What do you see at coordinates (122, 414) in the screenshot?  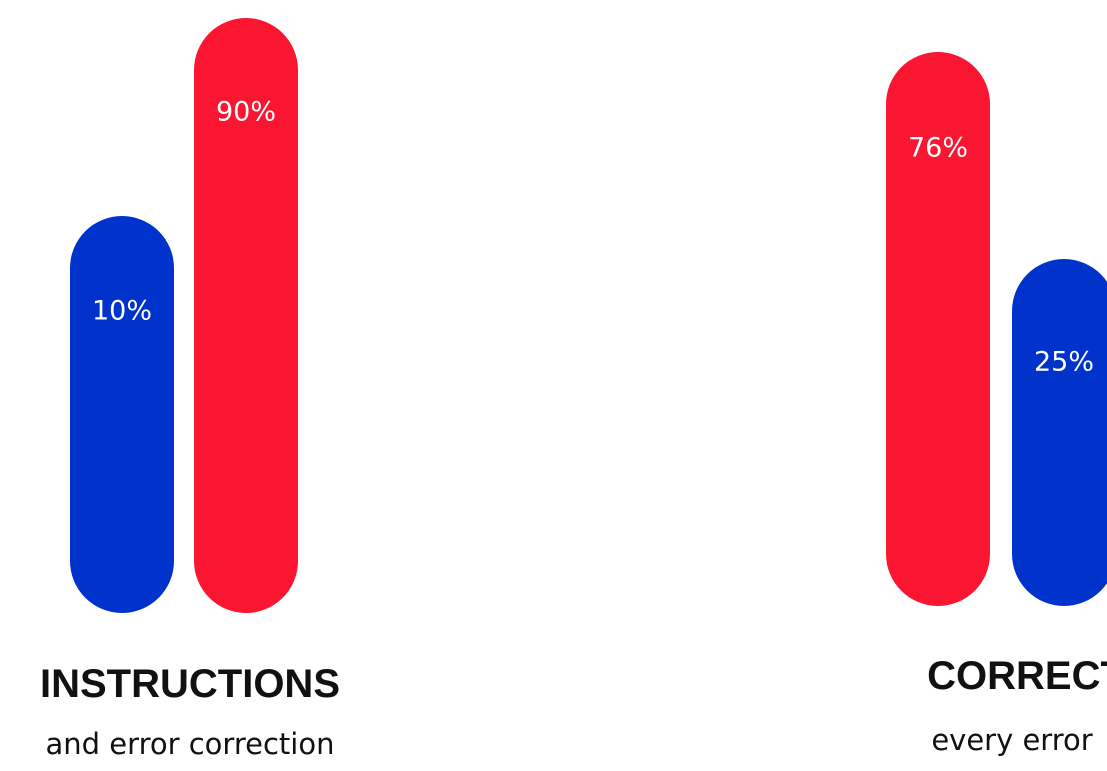 I see `bar-10-percent` at bounding box center [122, 414].